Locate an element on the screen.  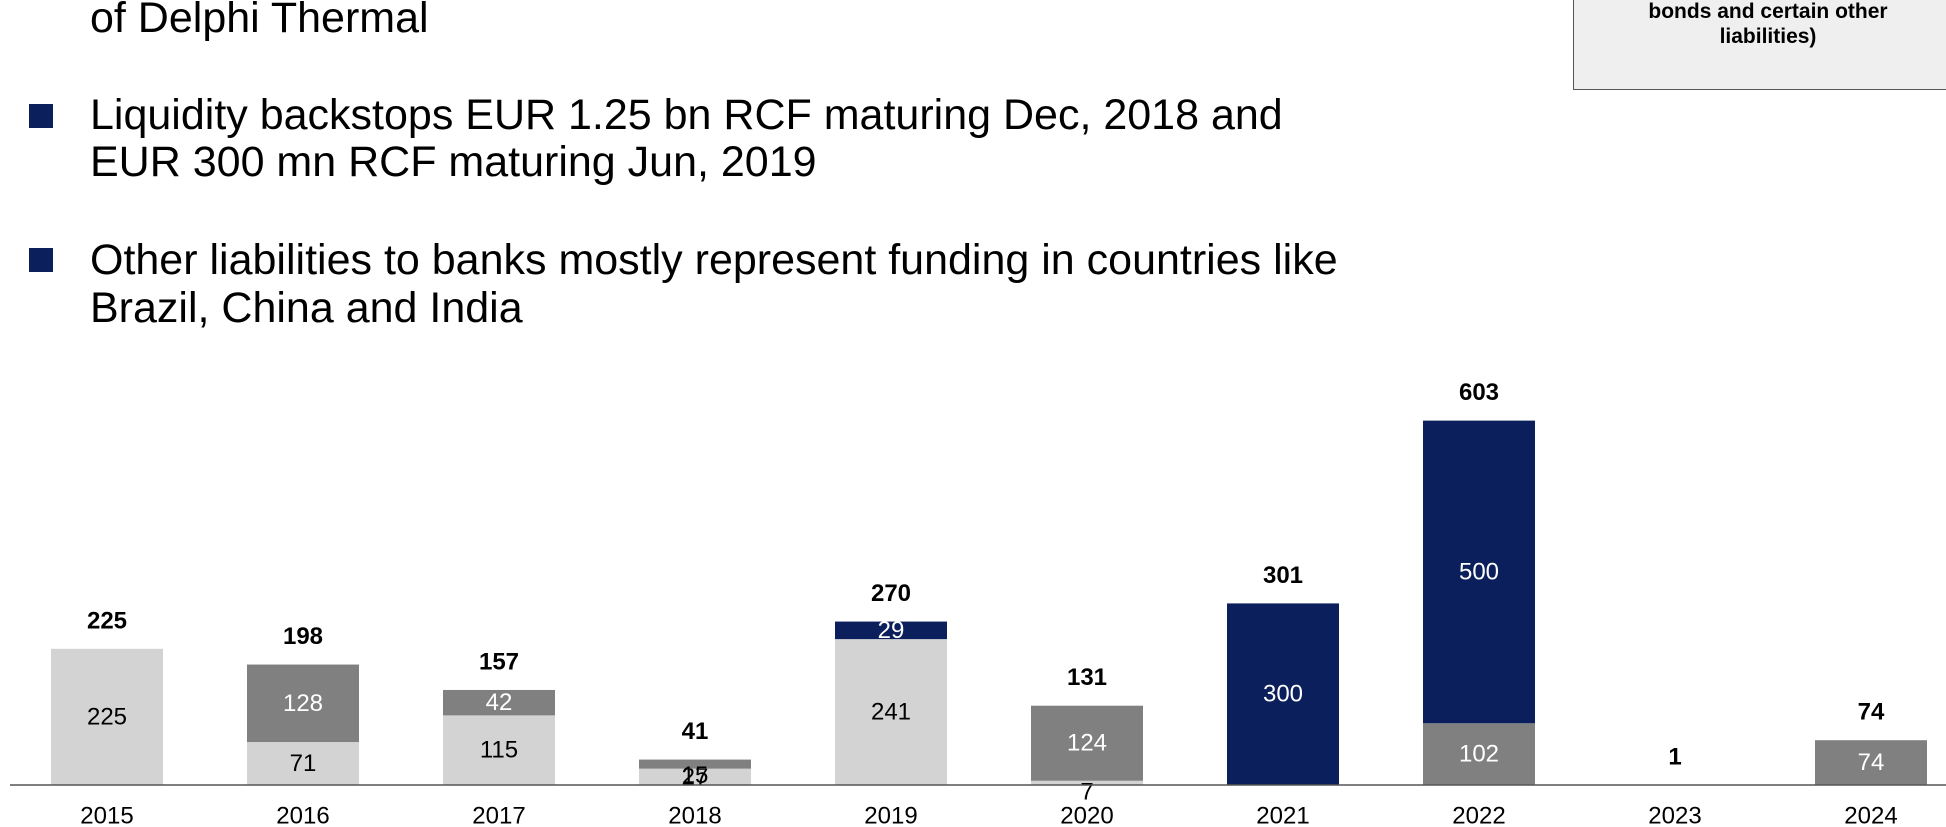
category-label: 2016 is located at coordinates (302, 815).